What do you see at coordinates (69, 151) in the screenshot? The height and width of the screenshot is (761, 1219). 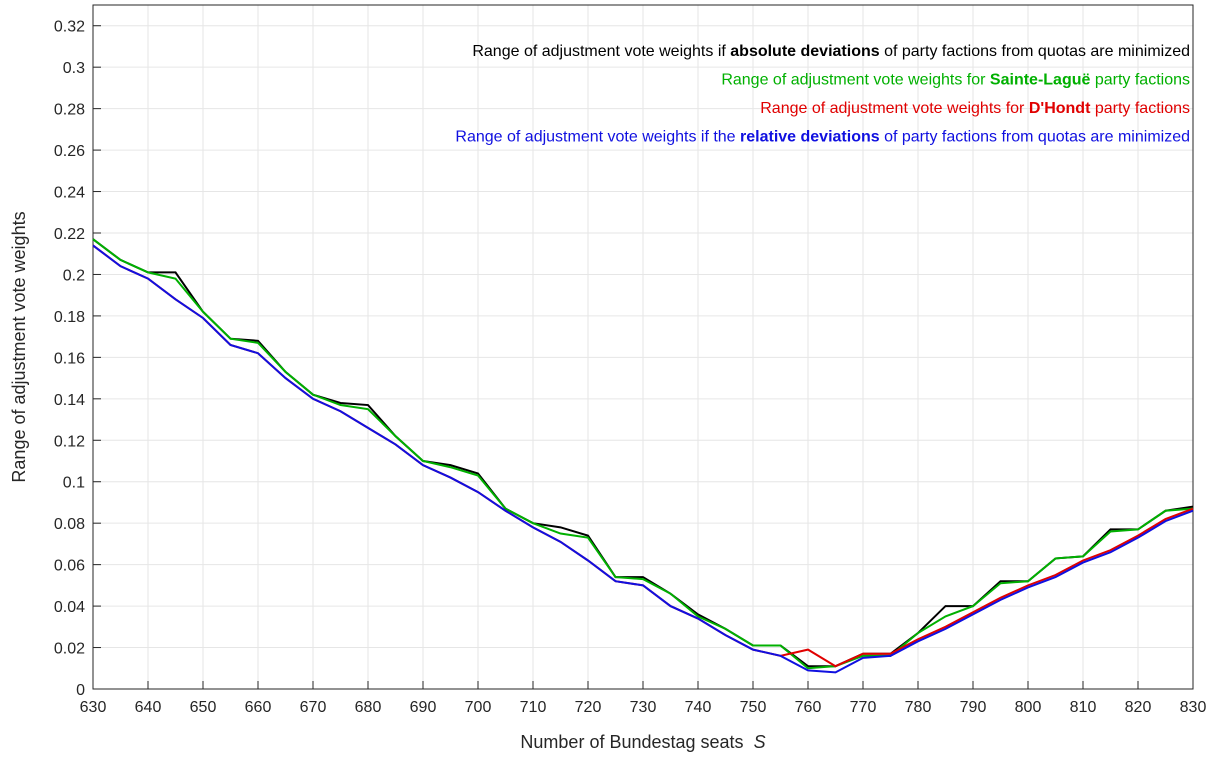 I see `y-tick-label: 0.26` at bounding box center [69, 151].